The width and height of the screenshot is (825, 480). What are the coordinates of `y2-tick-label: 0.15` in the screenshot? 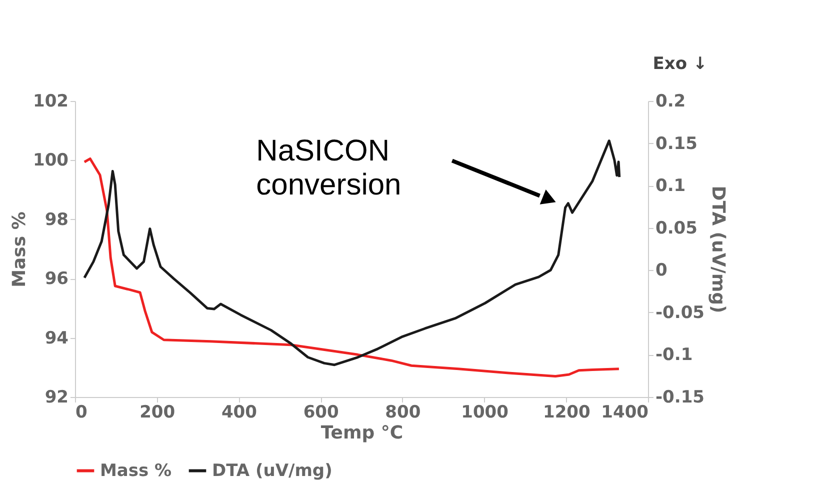 It's located at (677, 144).